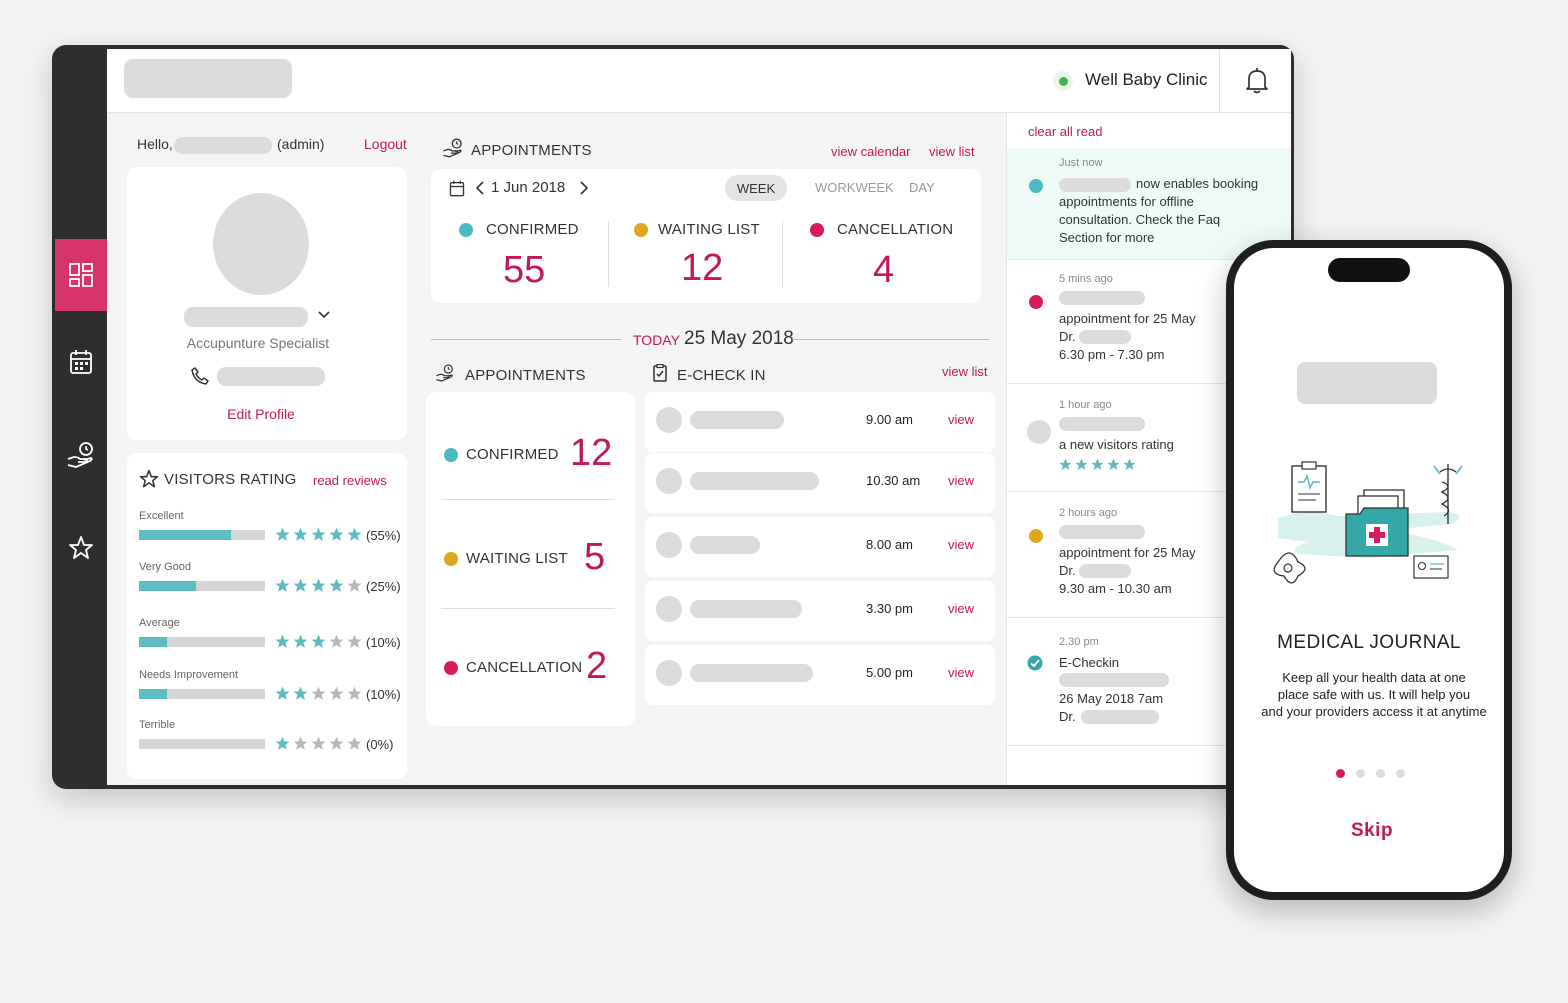  Describe the element at coordinates (1369, 642) in the screenshot. I see `phone-title: MEDICAL JOURNAL` at that location.